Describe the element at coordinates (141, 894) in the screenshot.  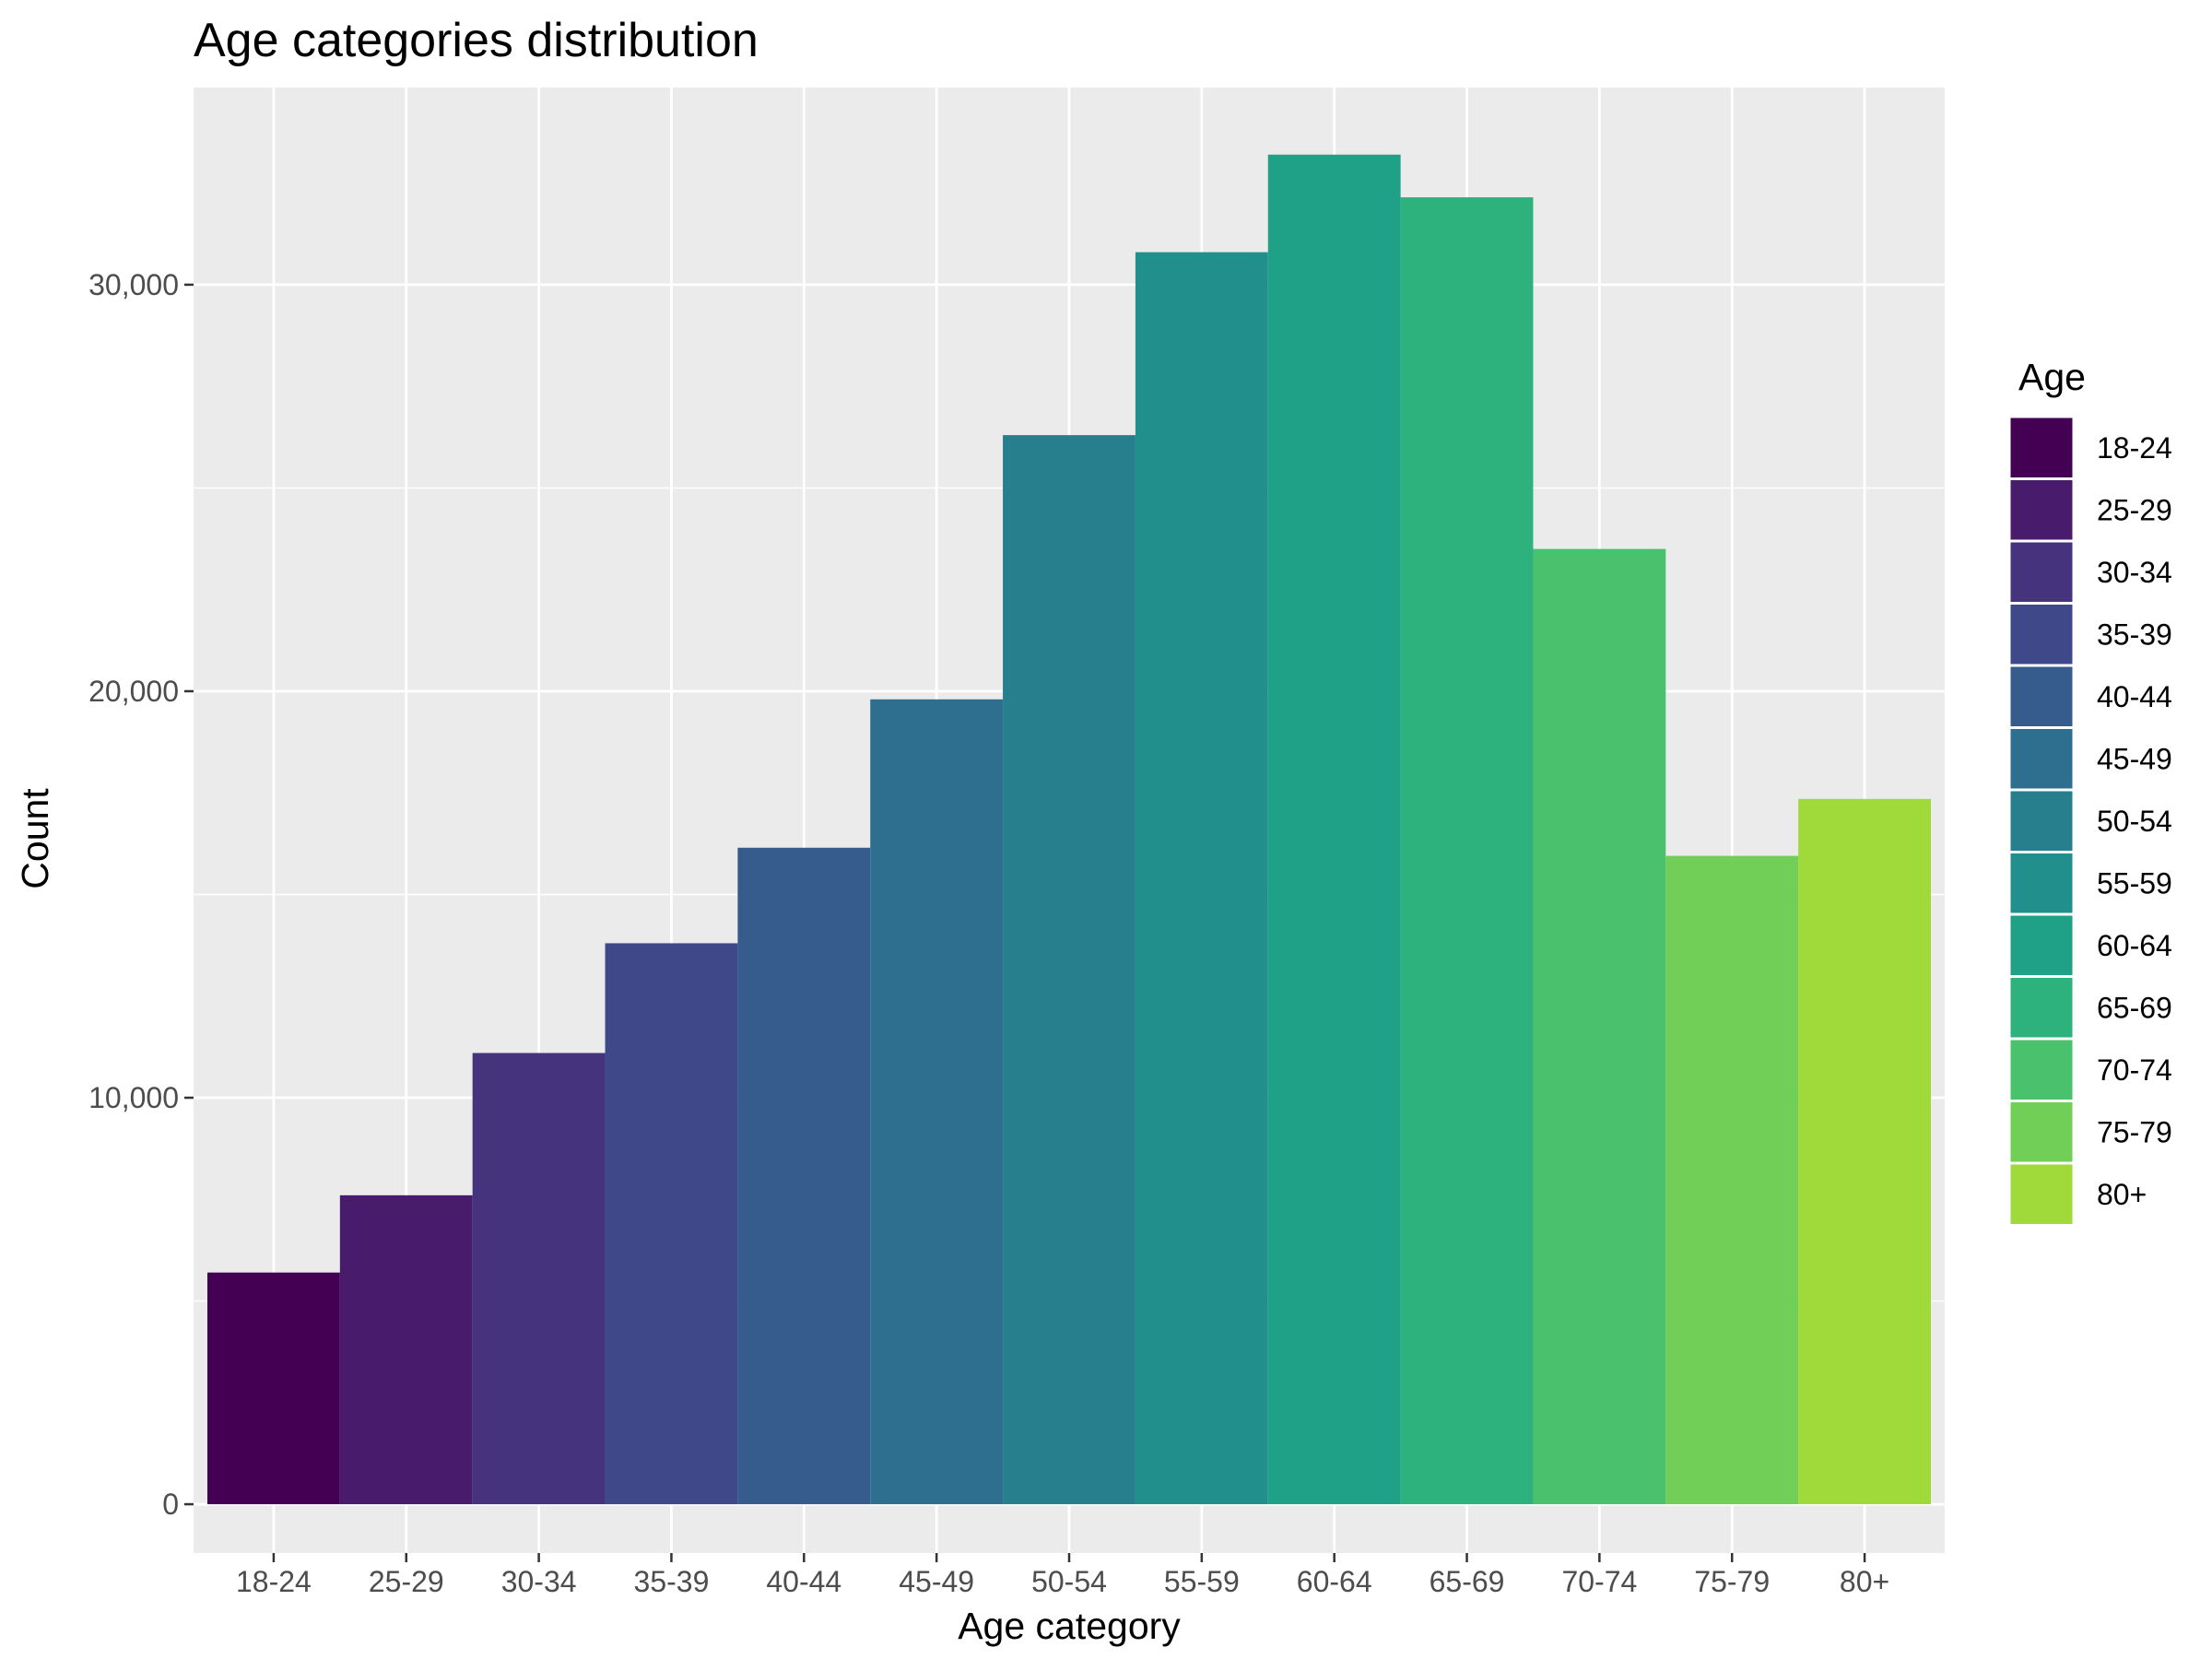
I see `y-axis: 0 10,000 20,000 30,000` at that location.